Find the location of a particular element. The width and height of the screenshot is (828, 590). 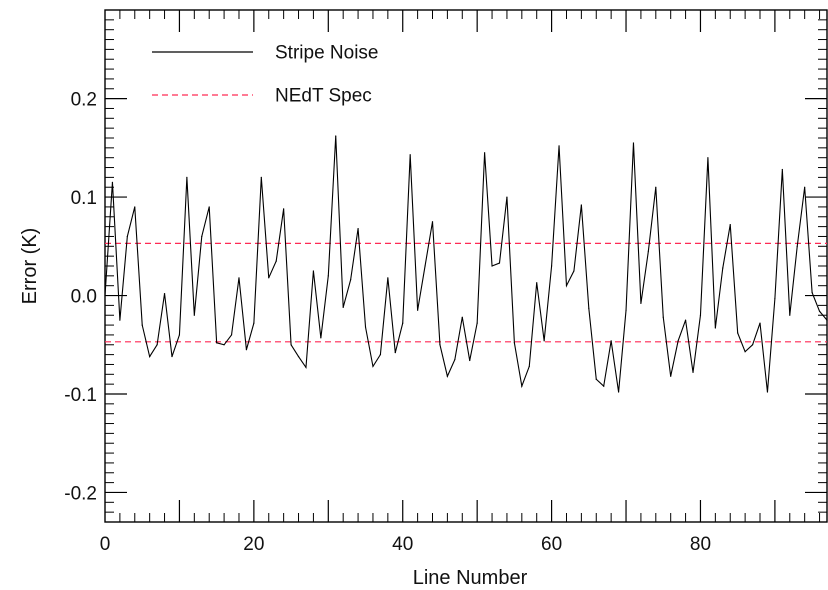

y-tick-label: -0.2 is located at coordinates (80, 493).